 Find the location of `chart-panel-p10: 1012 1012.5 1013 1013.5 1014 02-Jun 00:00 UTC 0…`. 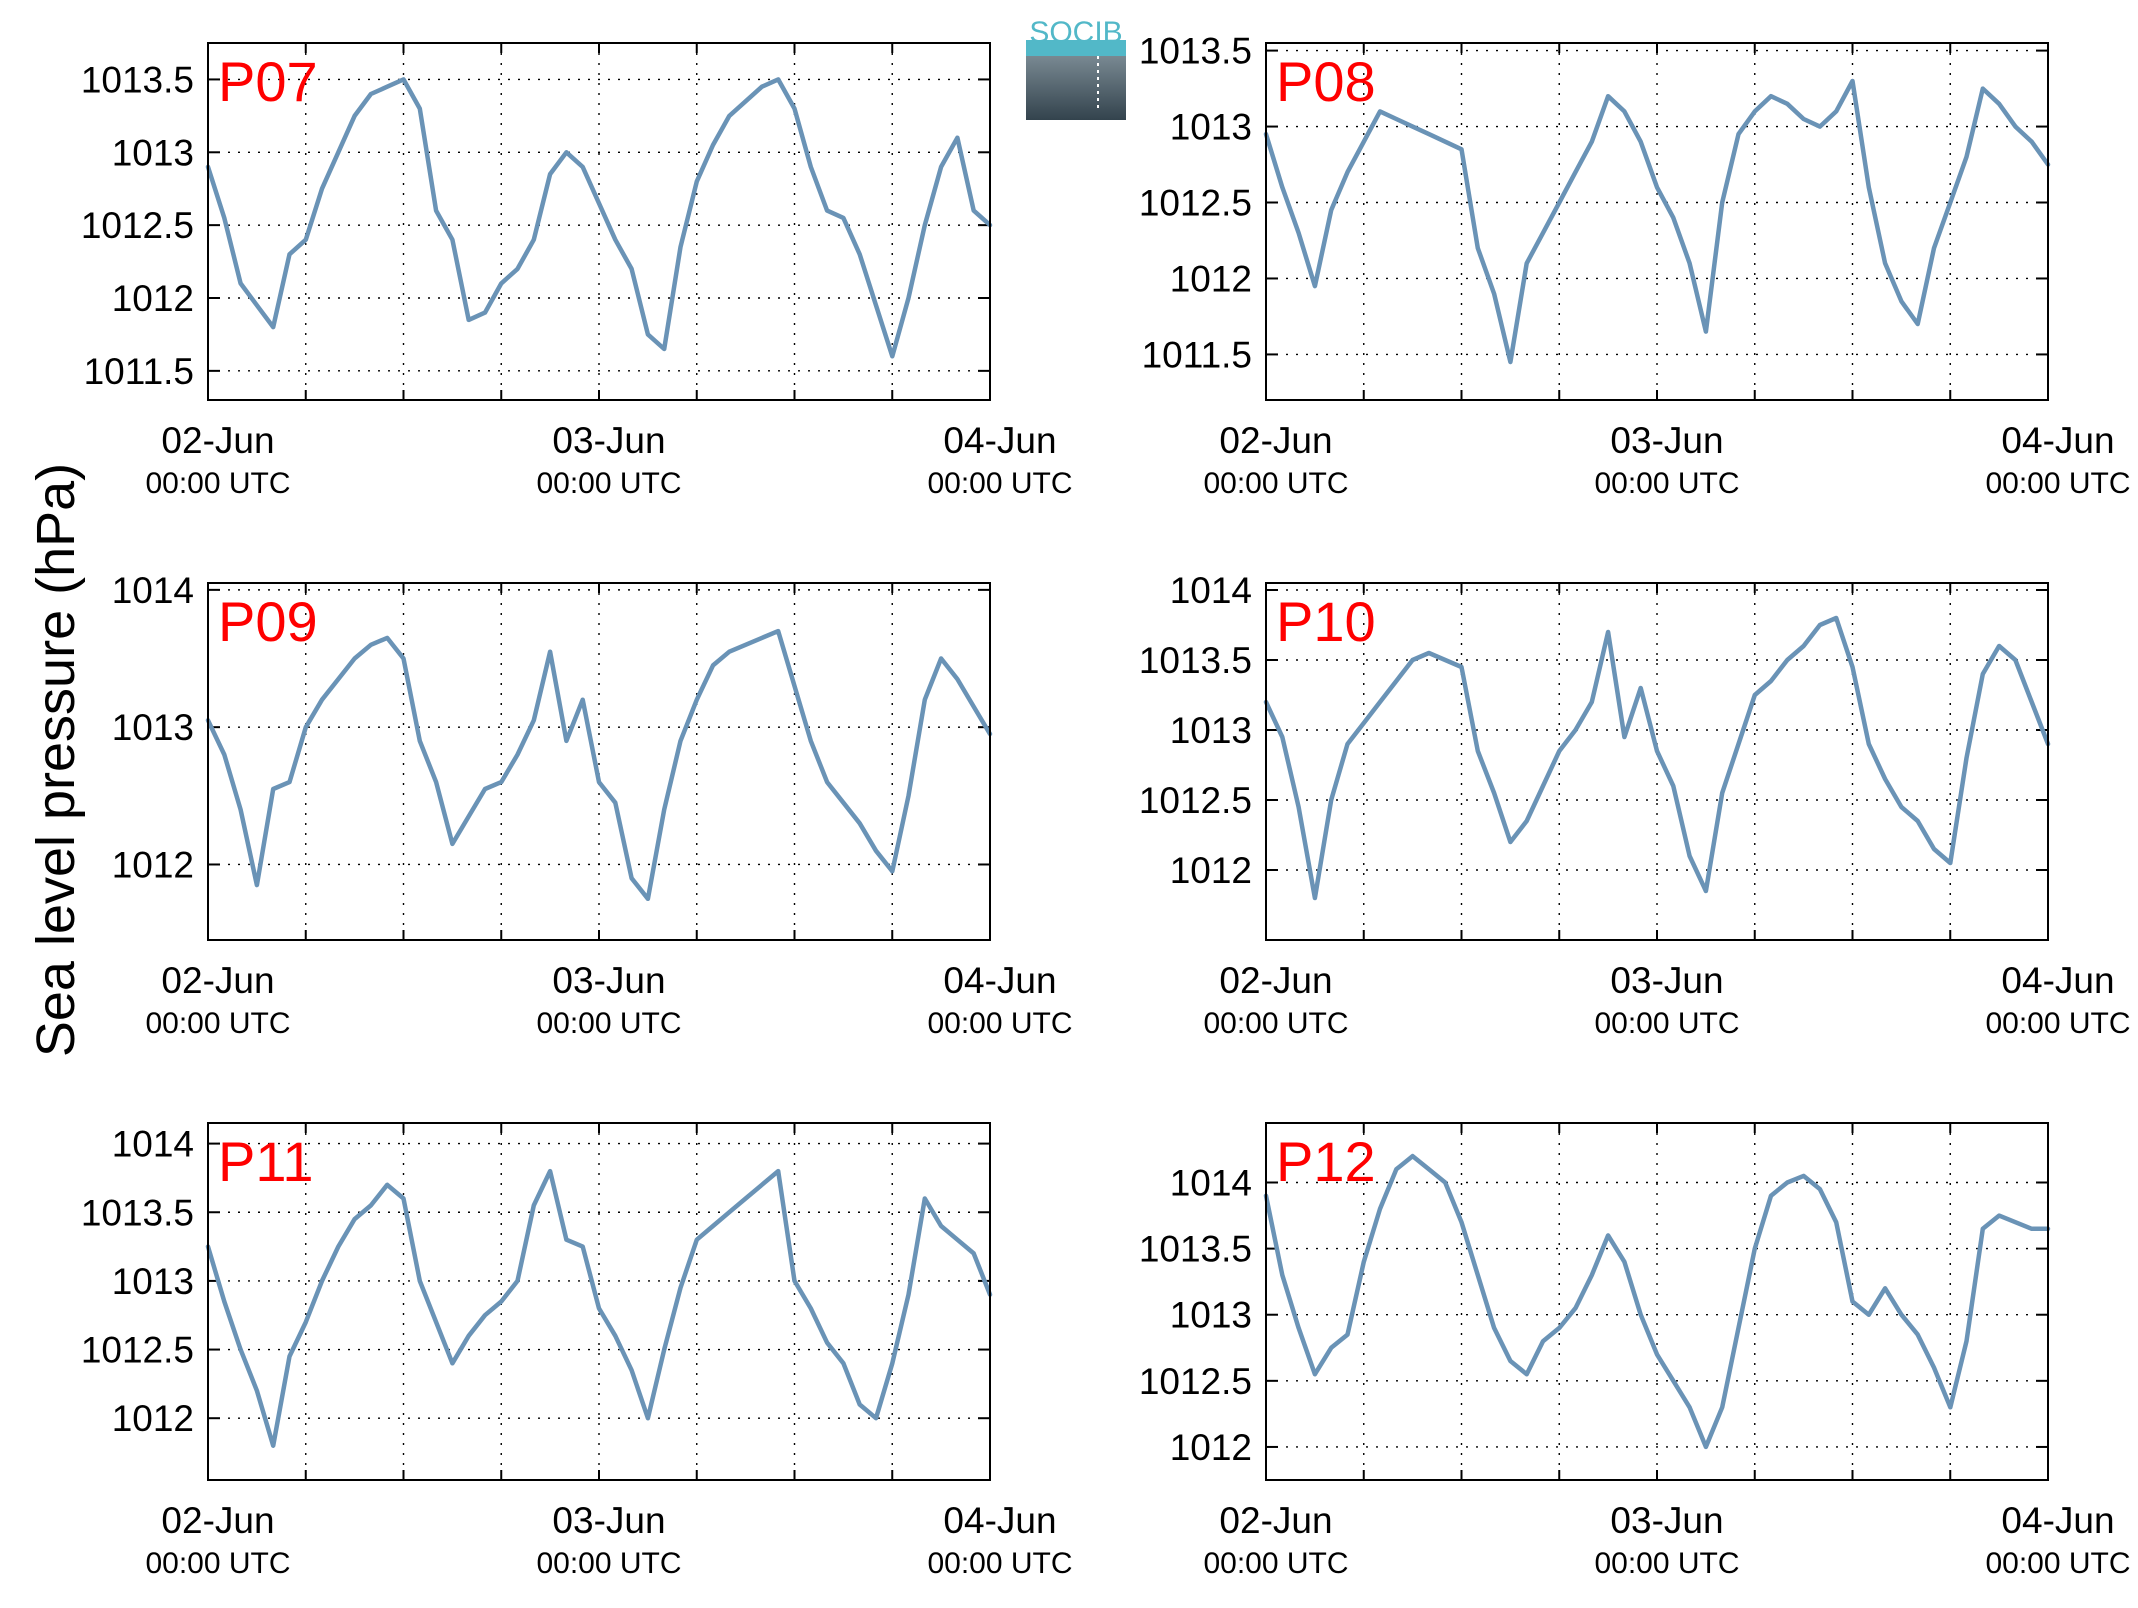

chart-panel-p10: 1012 1012.5 1013 1013.5 1014 02-Jun 00:00 UTC 0… is located at coordinates (1635, 805).